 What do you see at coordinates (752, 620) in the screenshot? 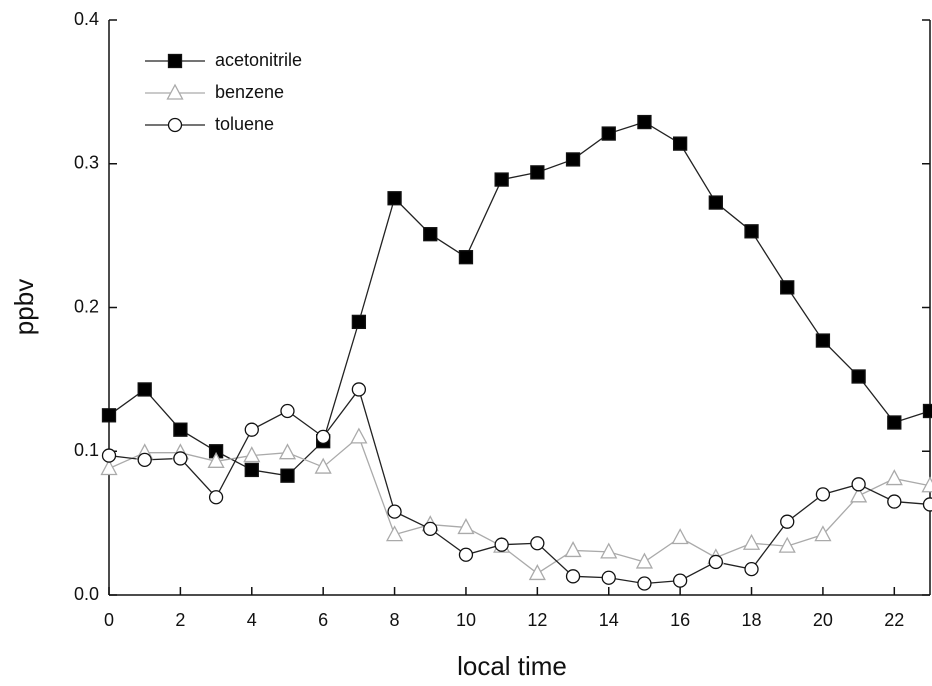
I see `x-tick-label: 18` at bounding box center [752, 620].